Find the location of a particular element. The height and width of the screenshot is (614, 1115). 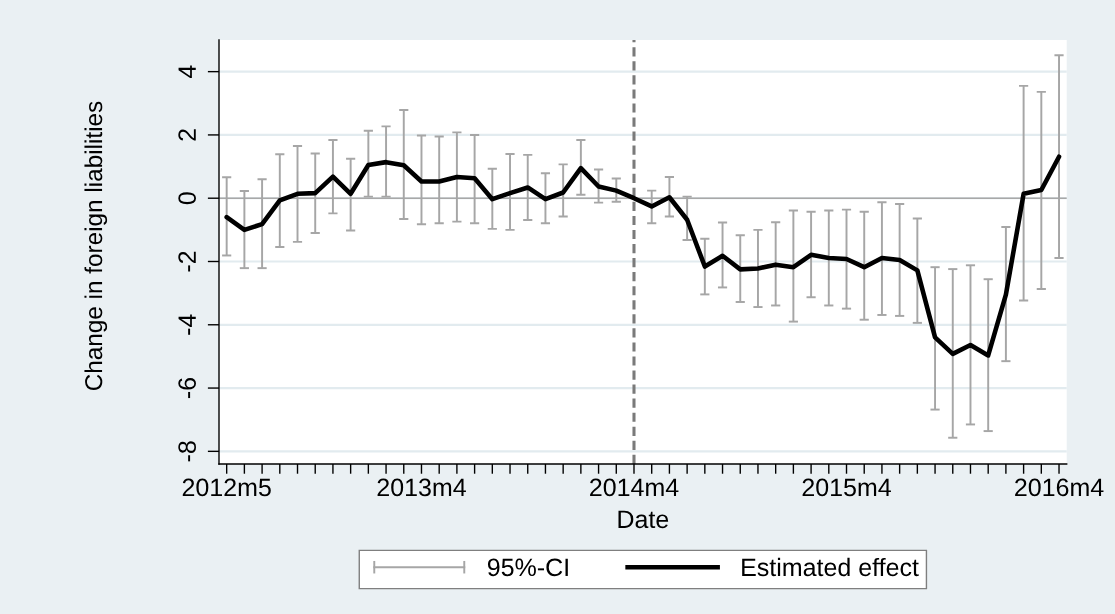

y-tick-label: -4 is located at coordinates (187, 324).